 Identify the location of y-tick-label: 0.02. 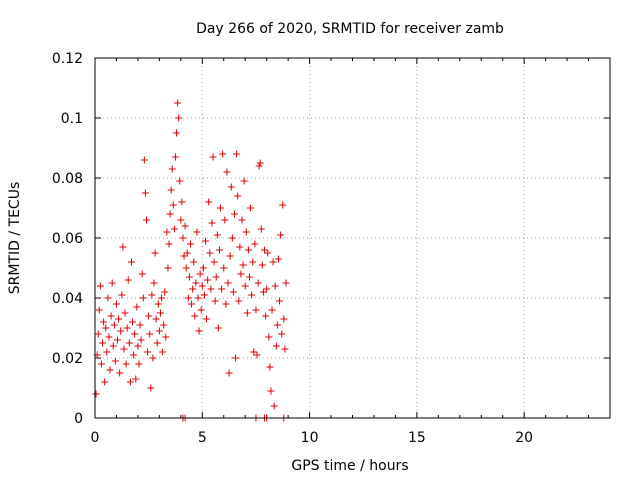
(67, 359).